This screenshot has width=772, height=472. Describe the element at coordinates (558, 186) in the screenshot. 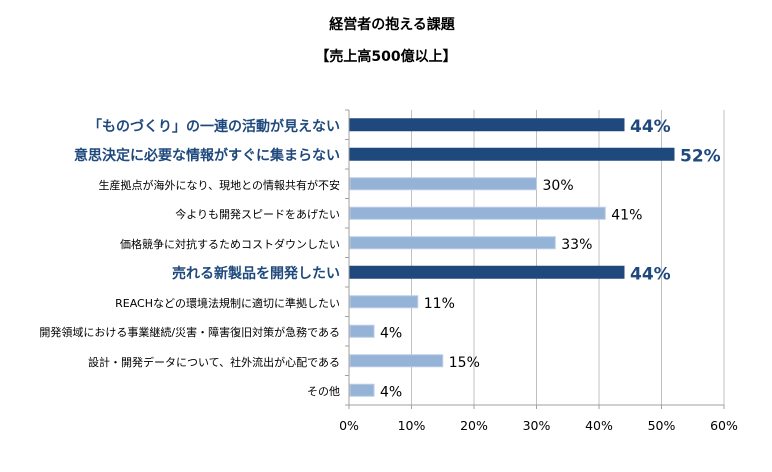

I see `value-label: 30%` at that location.